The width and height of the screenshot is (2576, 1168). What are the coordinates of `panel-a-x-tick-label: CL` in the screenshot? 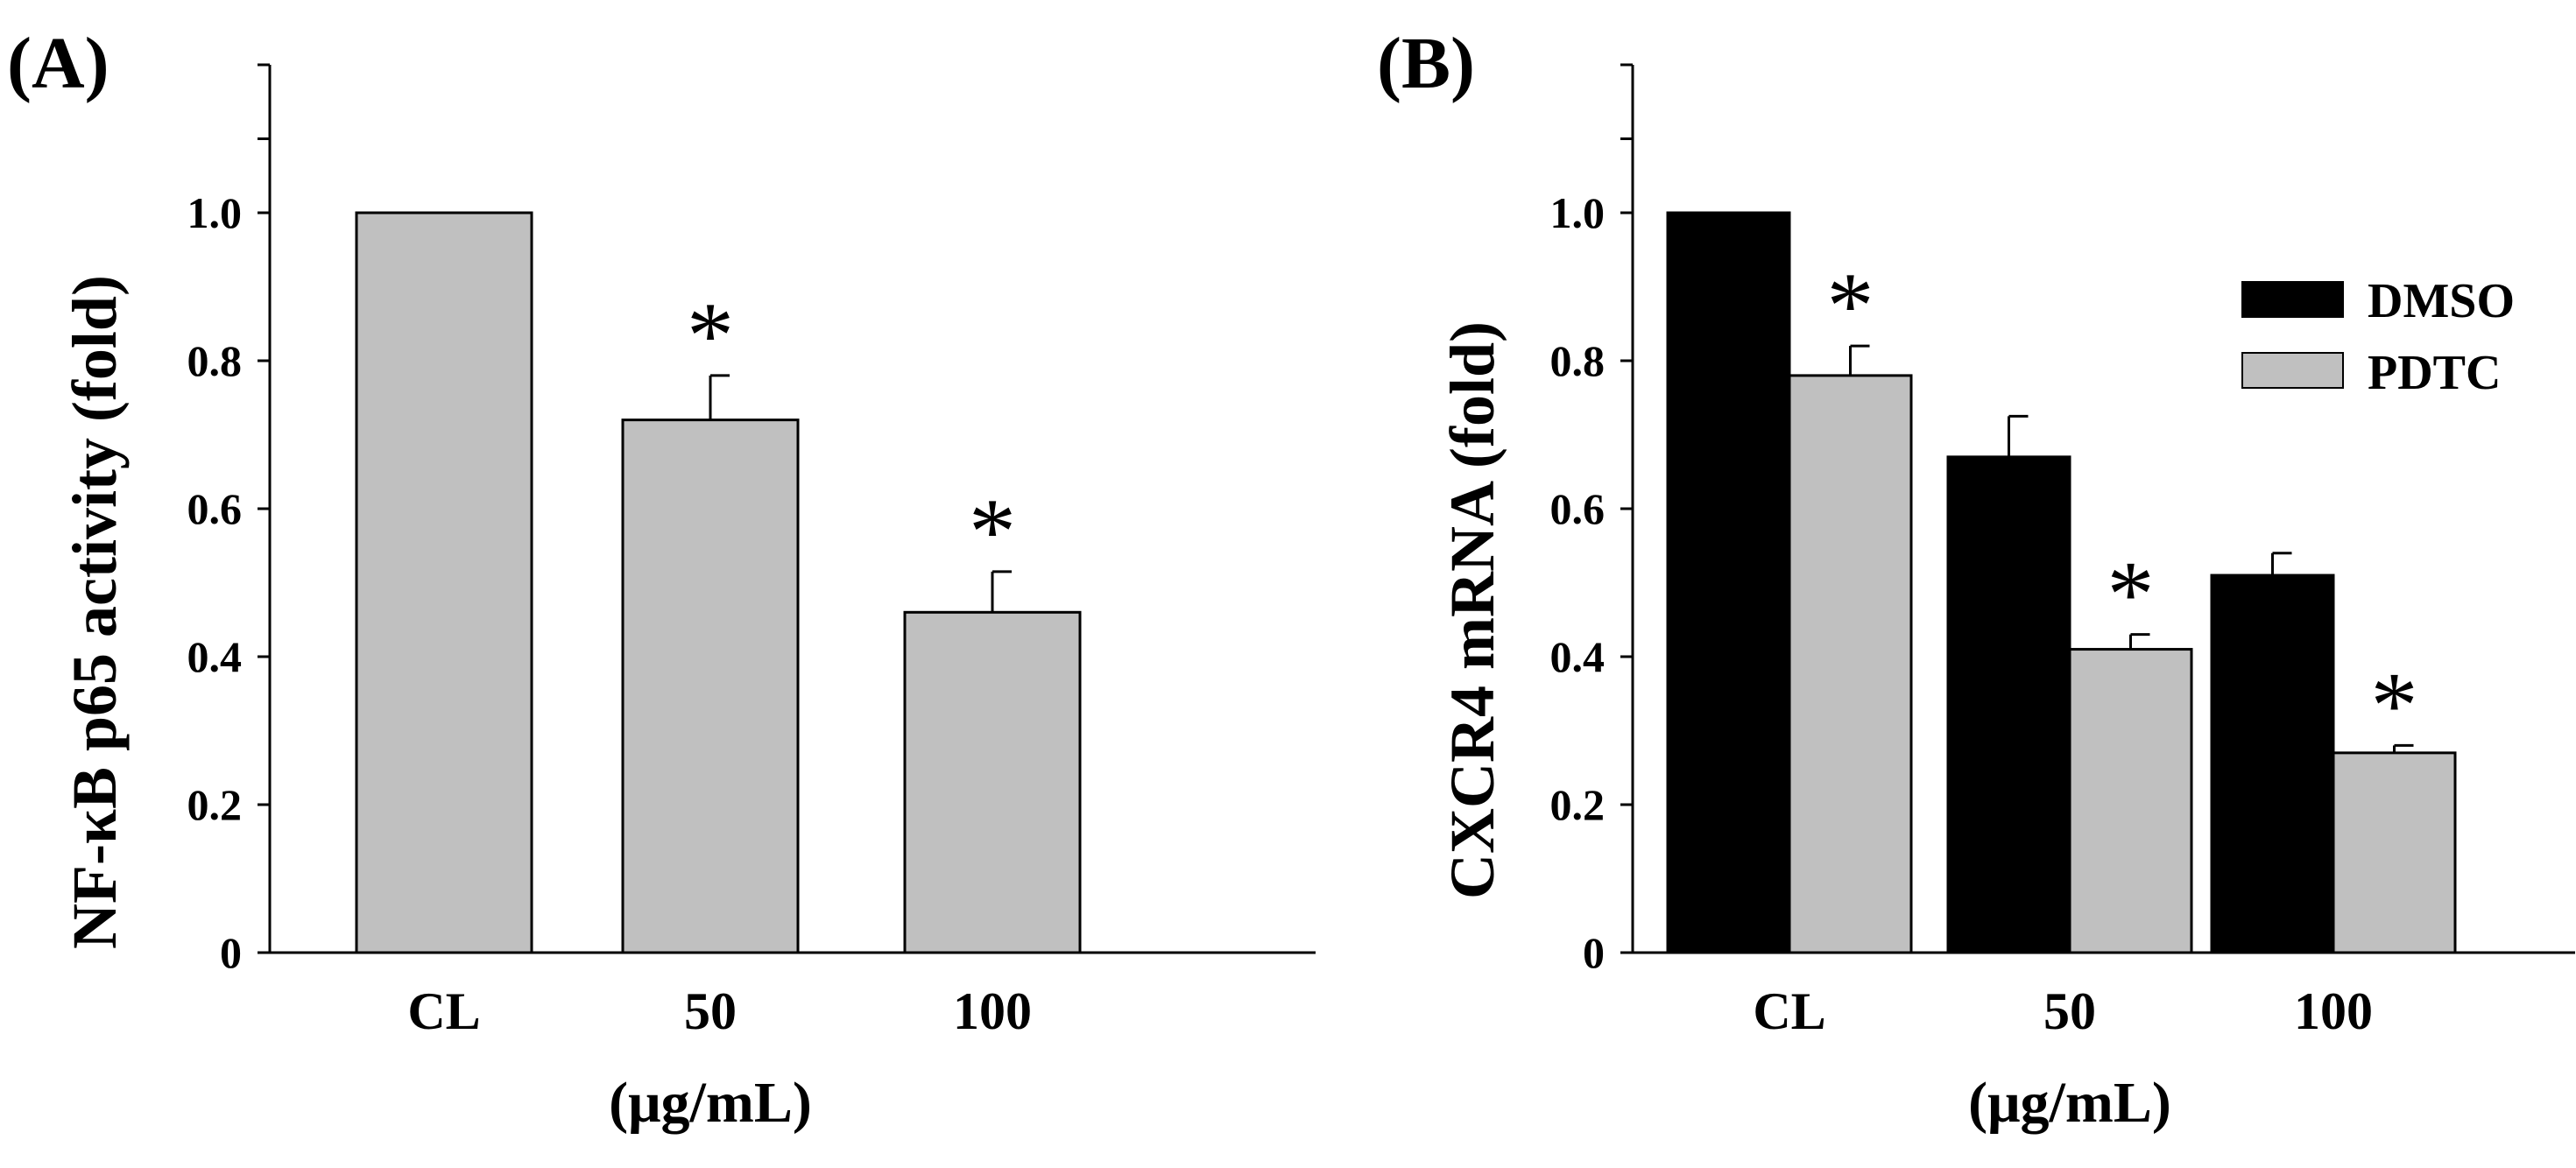 It's located at (443, 1011).